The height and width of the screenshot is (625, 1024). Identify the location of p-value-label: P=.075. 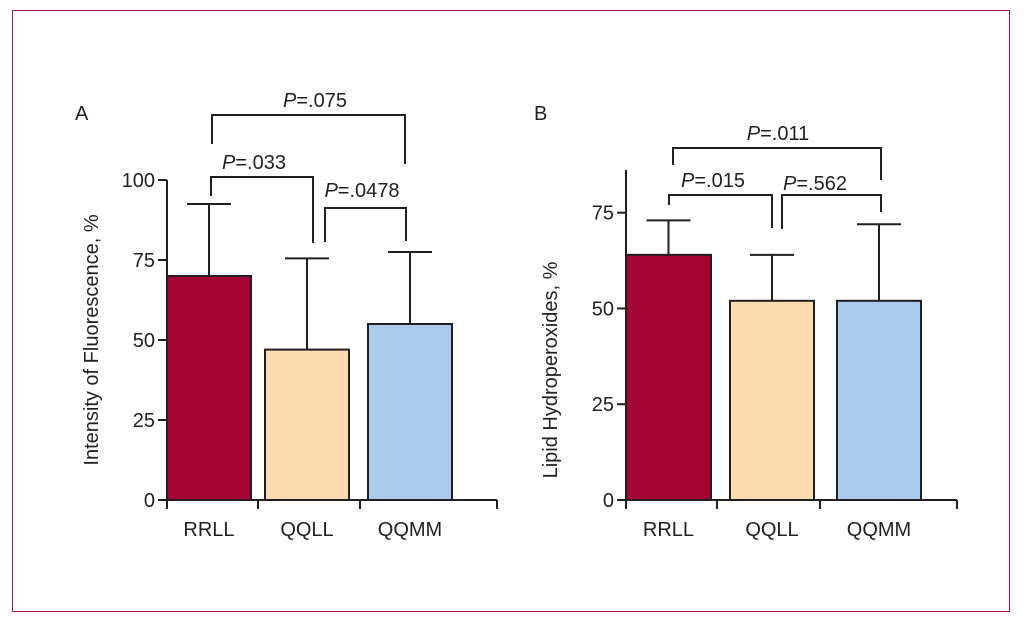
(315, 101).